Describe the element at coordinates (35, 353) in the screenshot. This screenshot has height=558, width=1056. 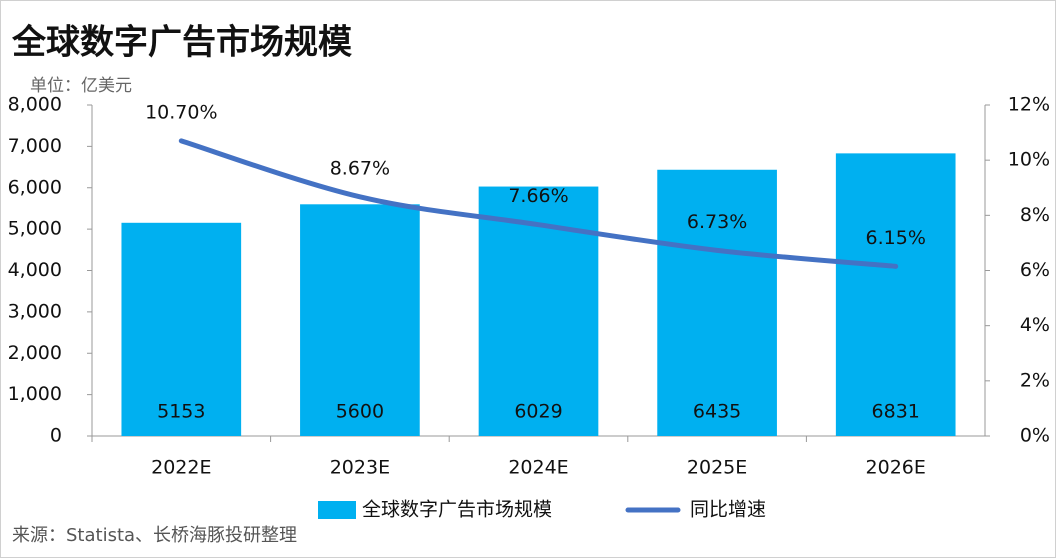
I see `y-tick-label: 2,000` at that location.